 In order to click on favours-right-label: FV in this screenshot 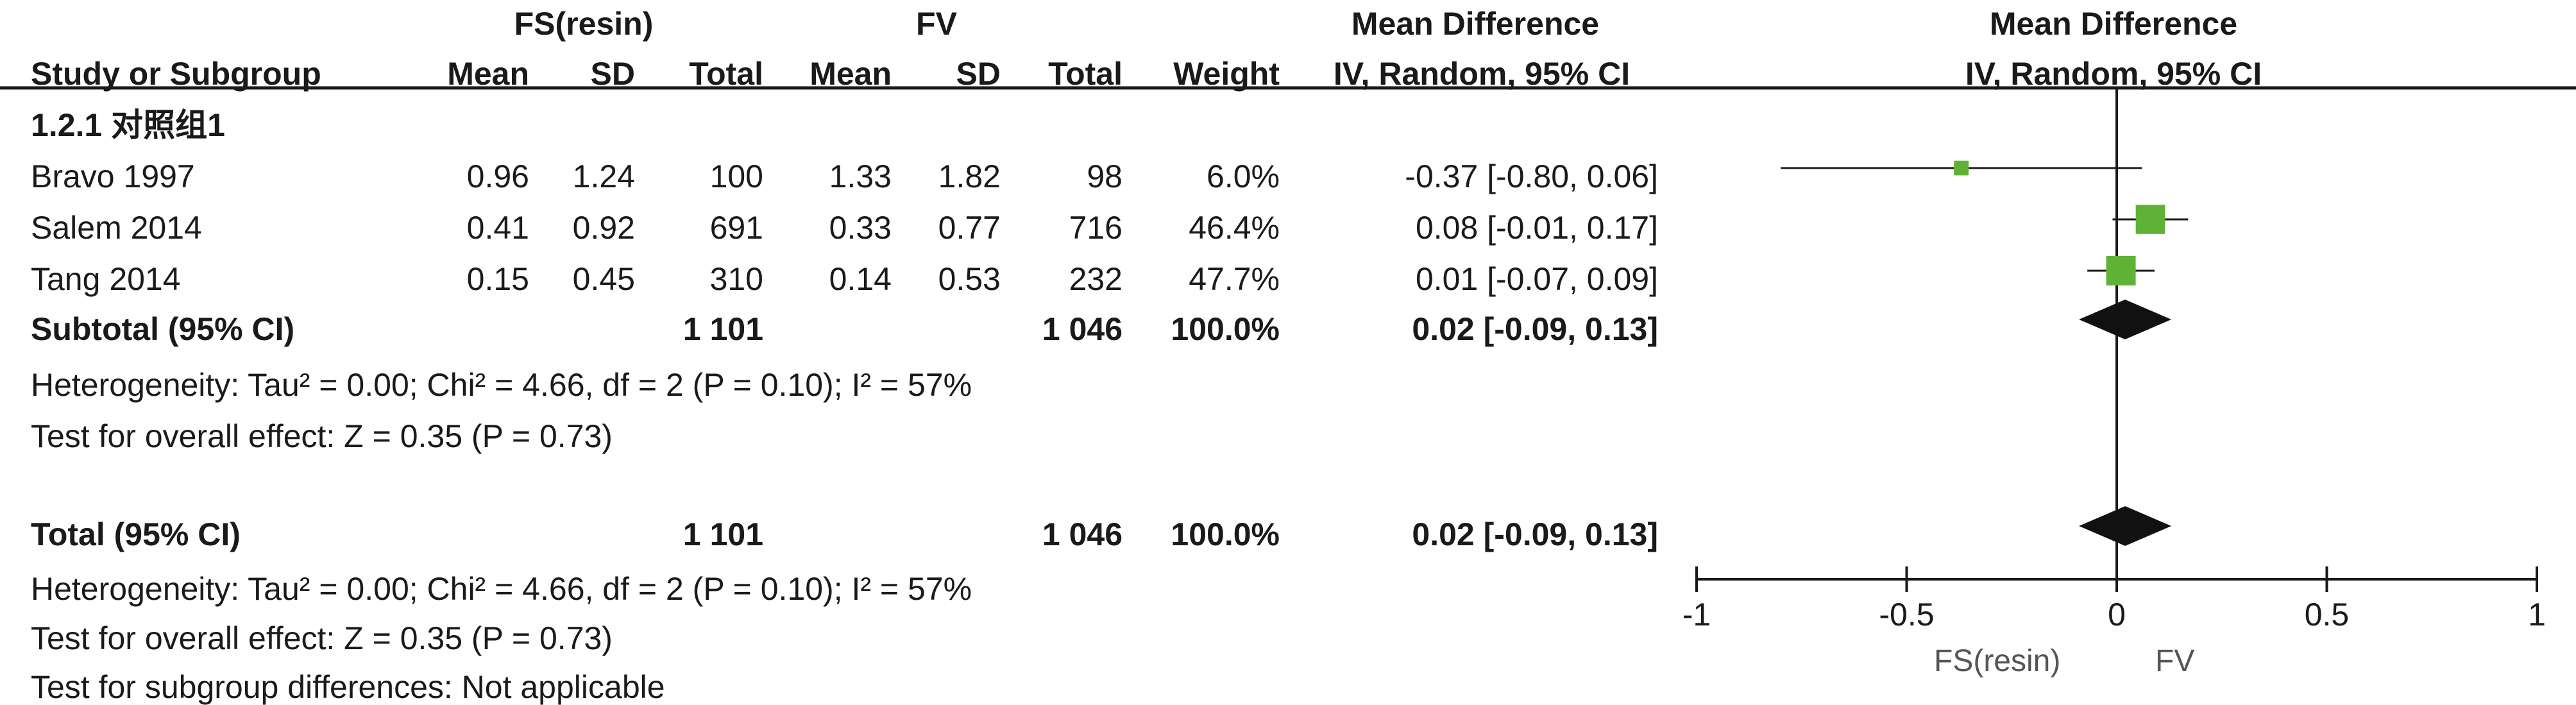, I will do `click(2175, 661)`.